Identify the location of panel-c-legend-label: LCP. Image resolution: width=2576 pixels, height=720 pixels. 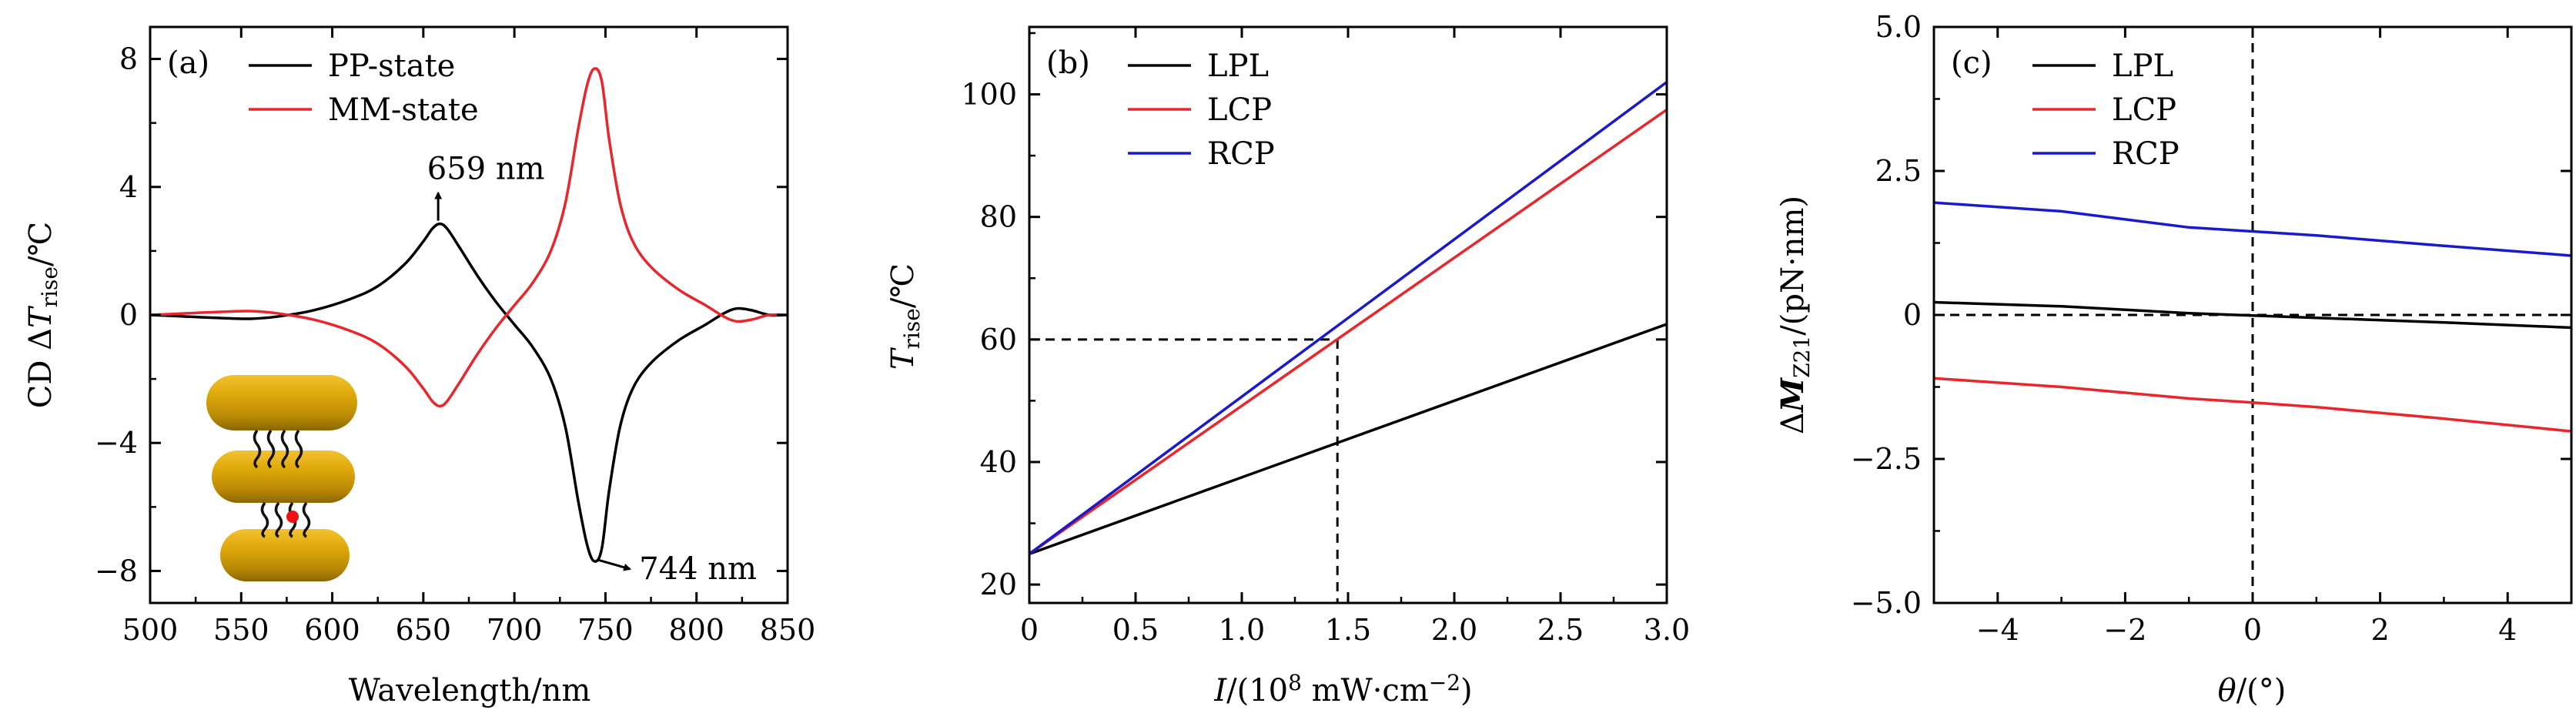
(2144, 110).